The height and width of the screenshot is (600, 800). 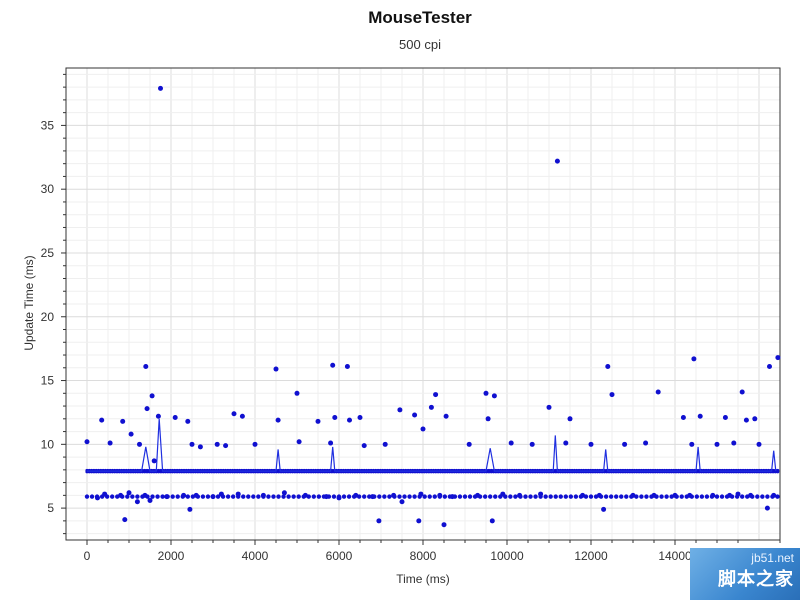 What do you see at coordinates (772, 558) in the screenshot?
I see `watermark-url: jb51.net` at bounding box center [772, 558].